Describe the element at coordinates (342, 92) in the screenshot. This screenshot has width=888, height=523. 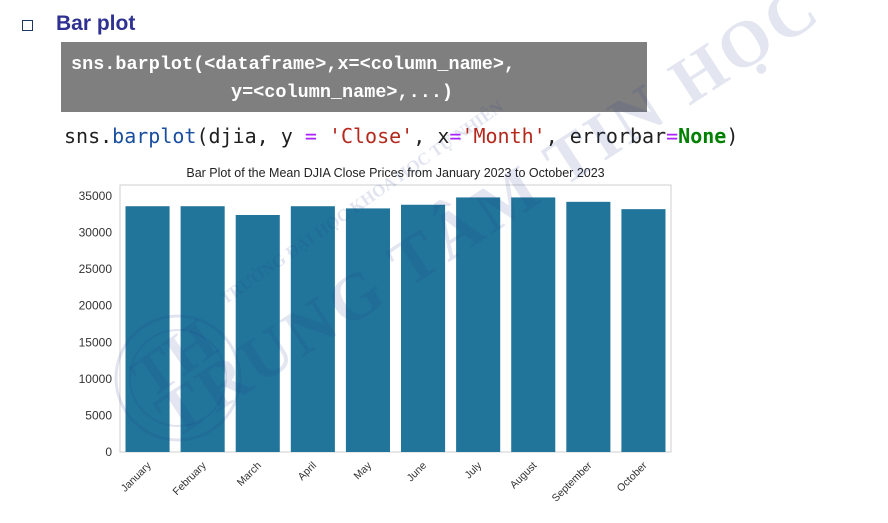
I see `syntax-line-2: y=<column_name>,...)` at that location.